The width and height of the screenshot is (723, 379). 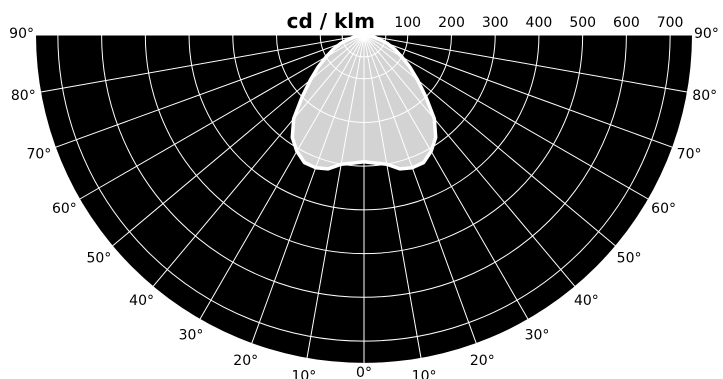 I want to click on outline-layer, so click(x=364, y=102).